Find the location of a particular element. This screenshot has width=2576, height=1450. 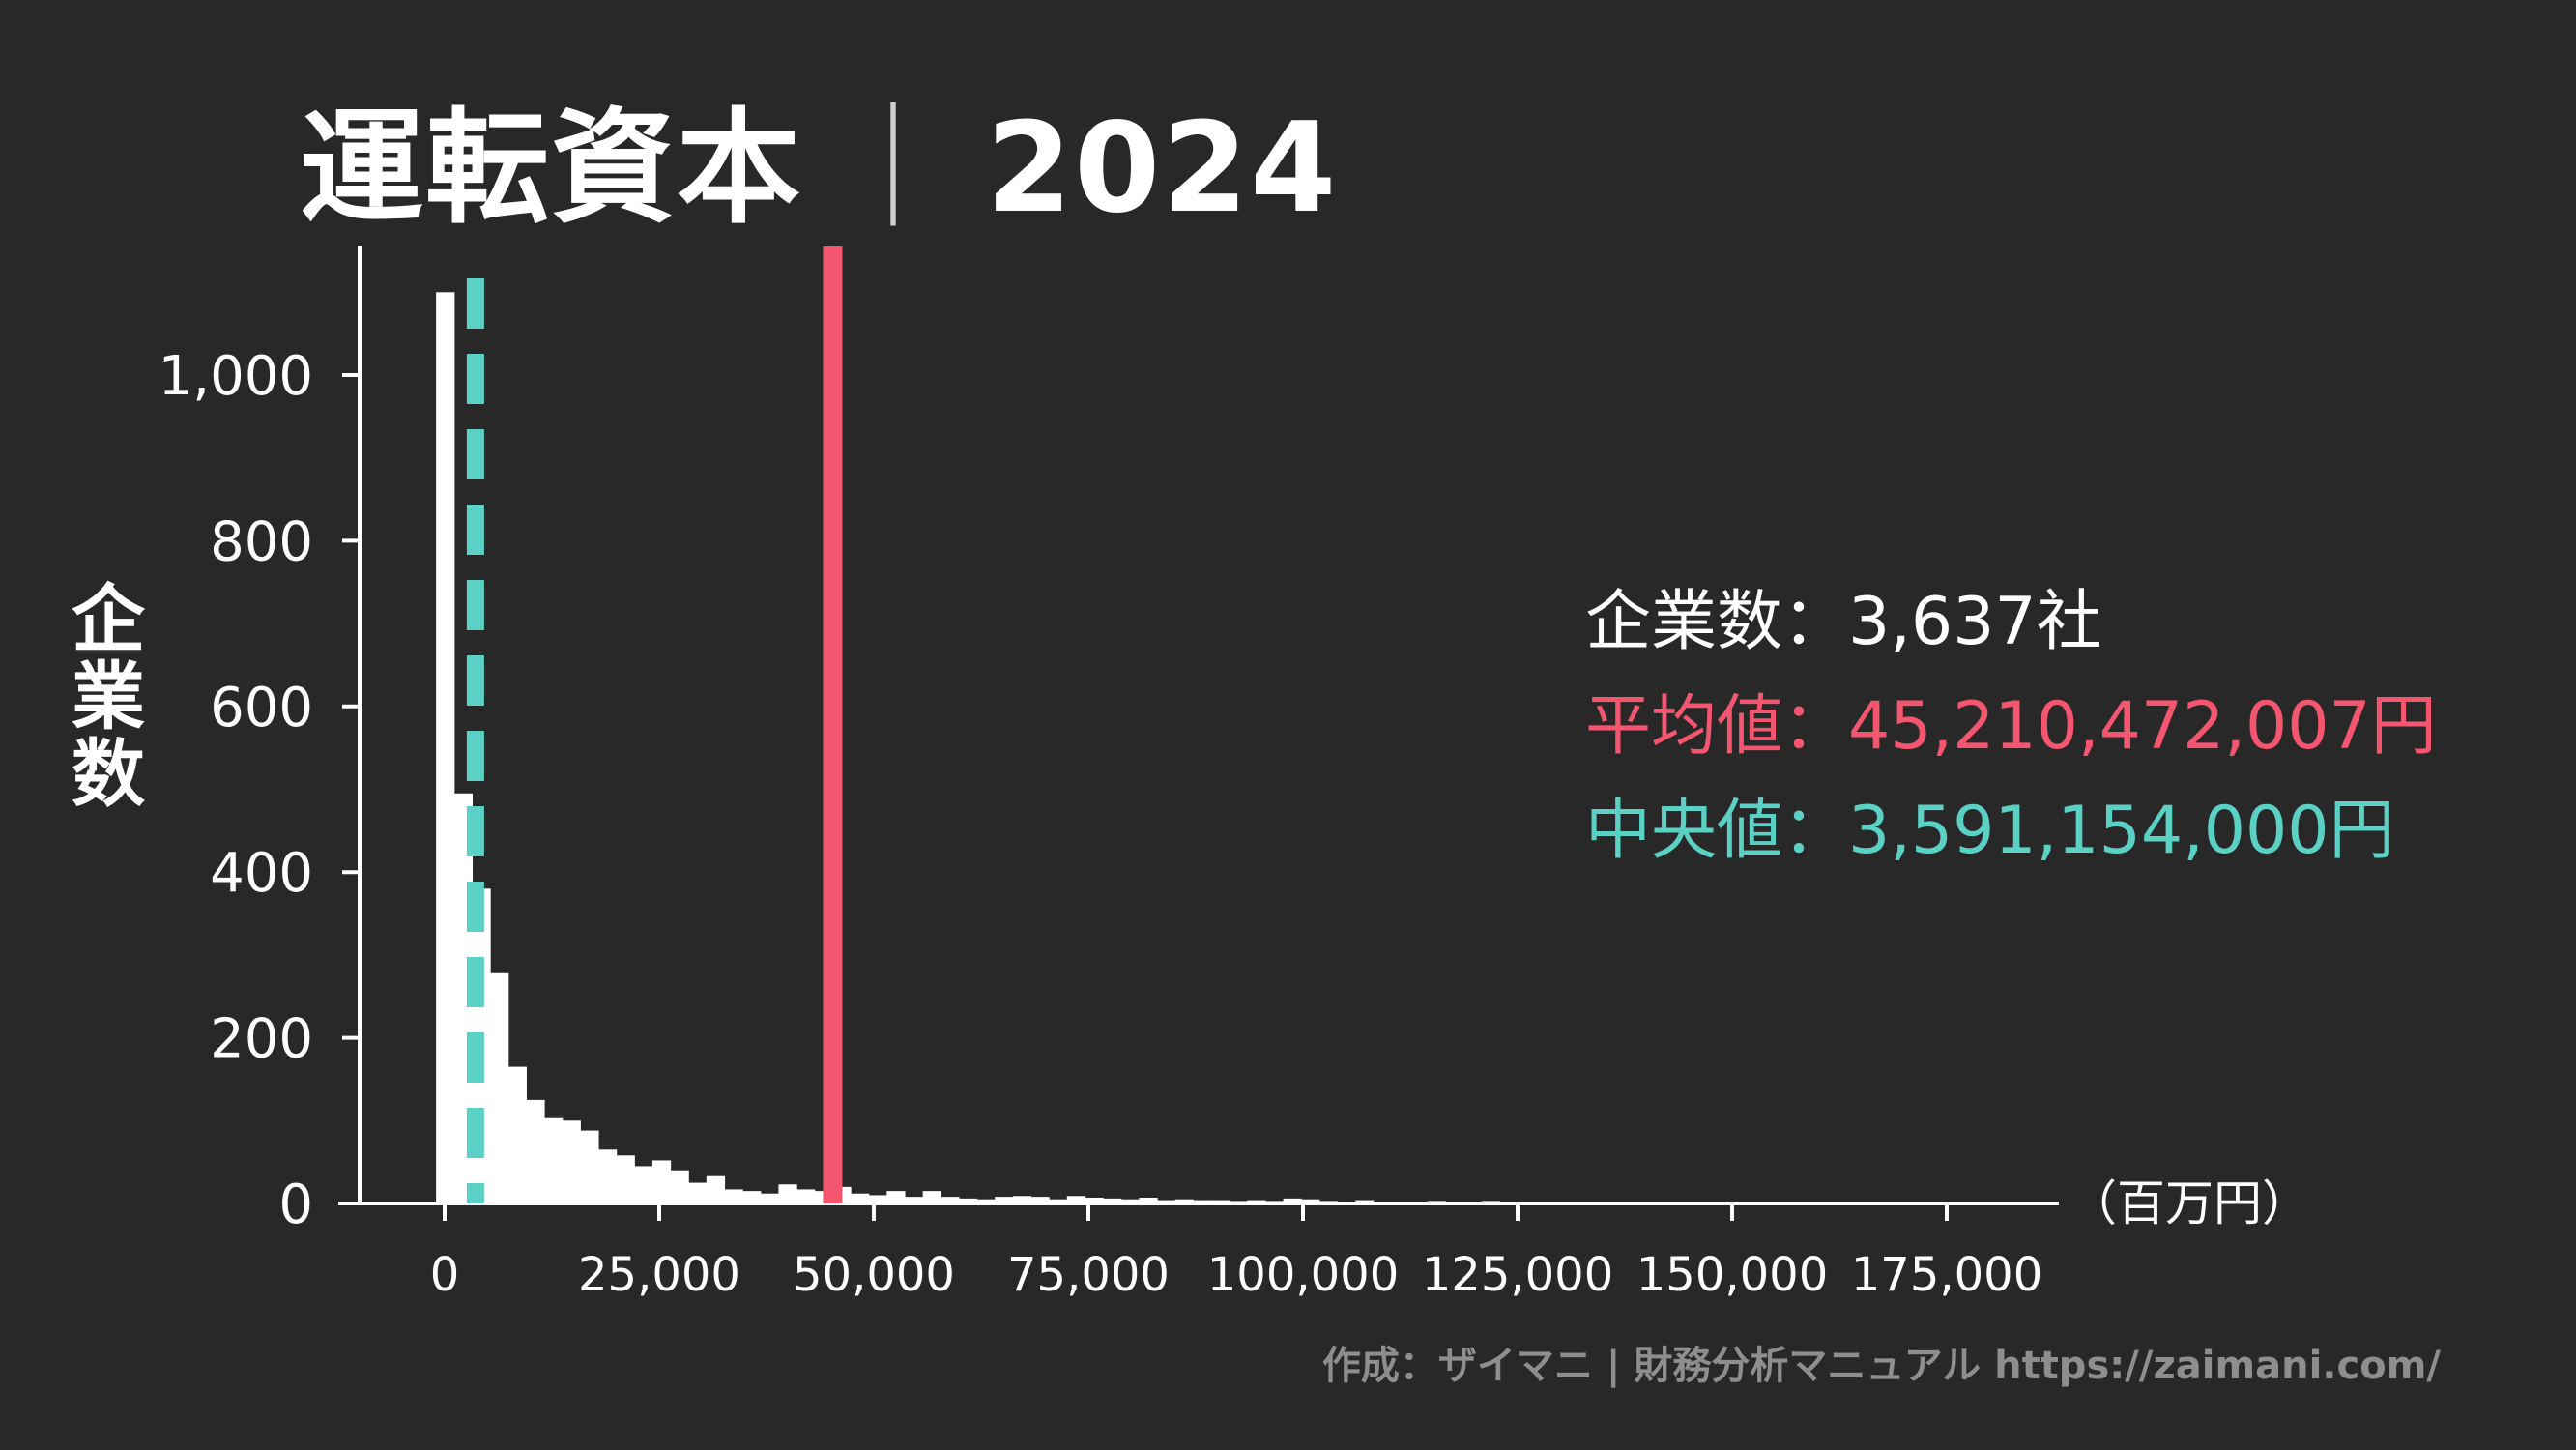

x-tick-label: 75,000 is located at coordinates (1088, 1275).